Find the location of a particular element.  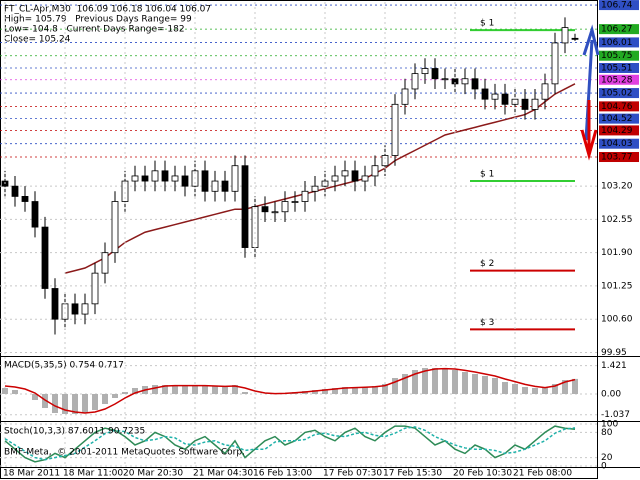

y-tick-label: 105.51 is located at coordinates (617, 68).